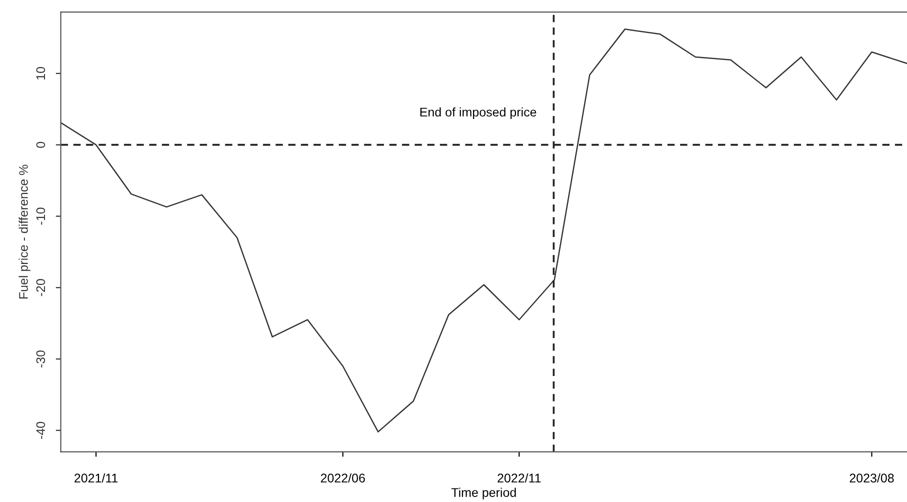 The height and width of the screenshot is (502, 907). I want to click on x-axis-title: Time period, so click(483, 494).